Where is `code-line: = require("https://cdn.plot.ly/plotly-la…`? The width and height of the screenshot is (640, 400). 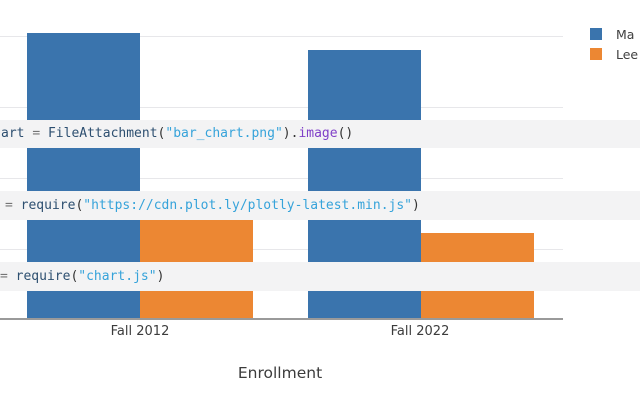 code-line: = require("https://cdn.plot.ly/plotly-la… is located at coordinates (212, 205).